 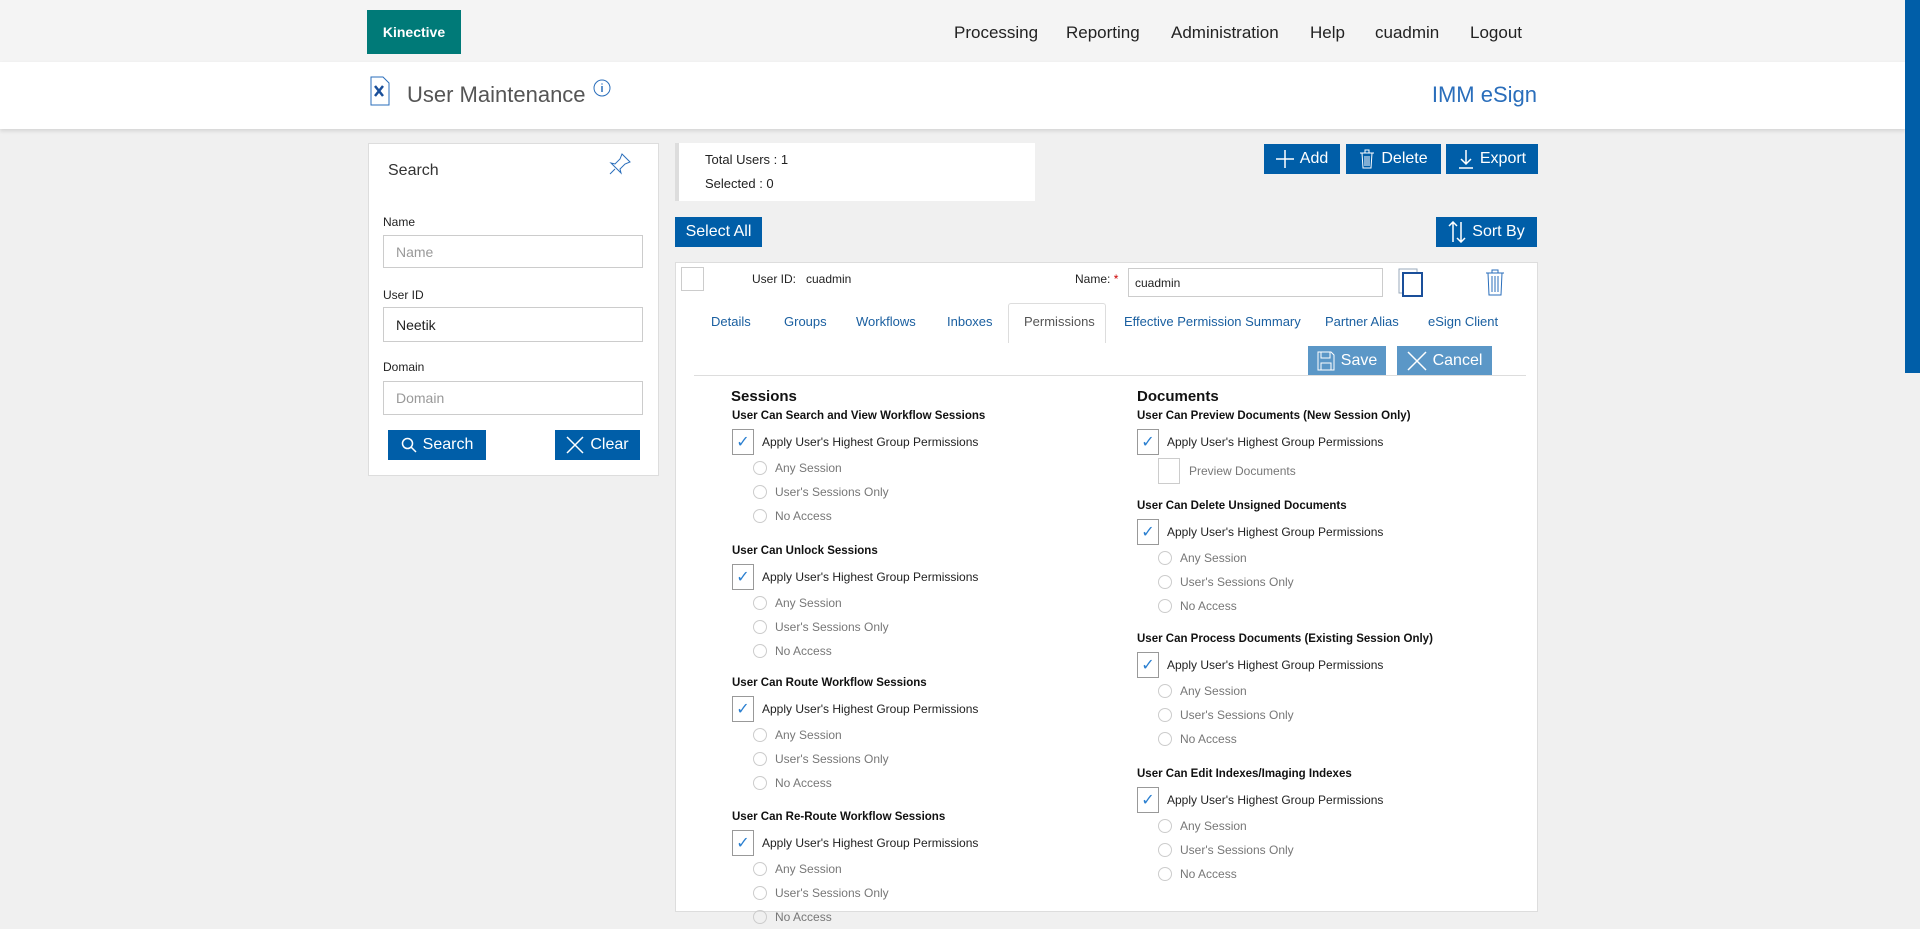 What do you see at coordinates (414, 32) in the screenshot?
I see `kinective-logo: Kinective` at bounding box center [414, 32].